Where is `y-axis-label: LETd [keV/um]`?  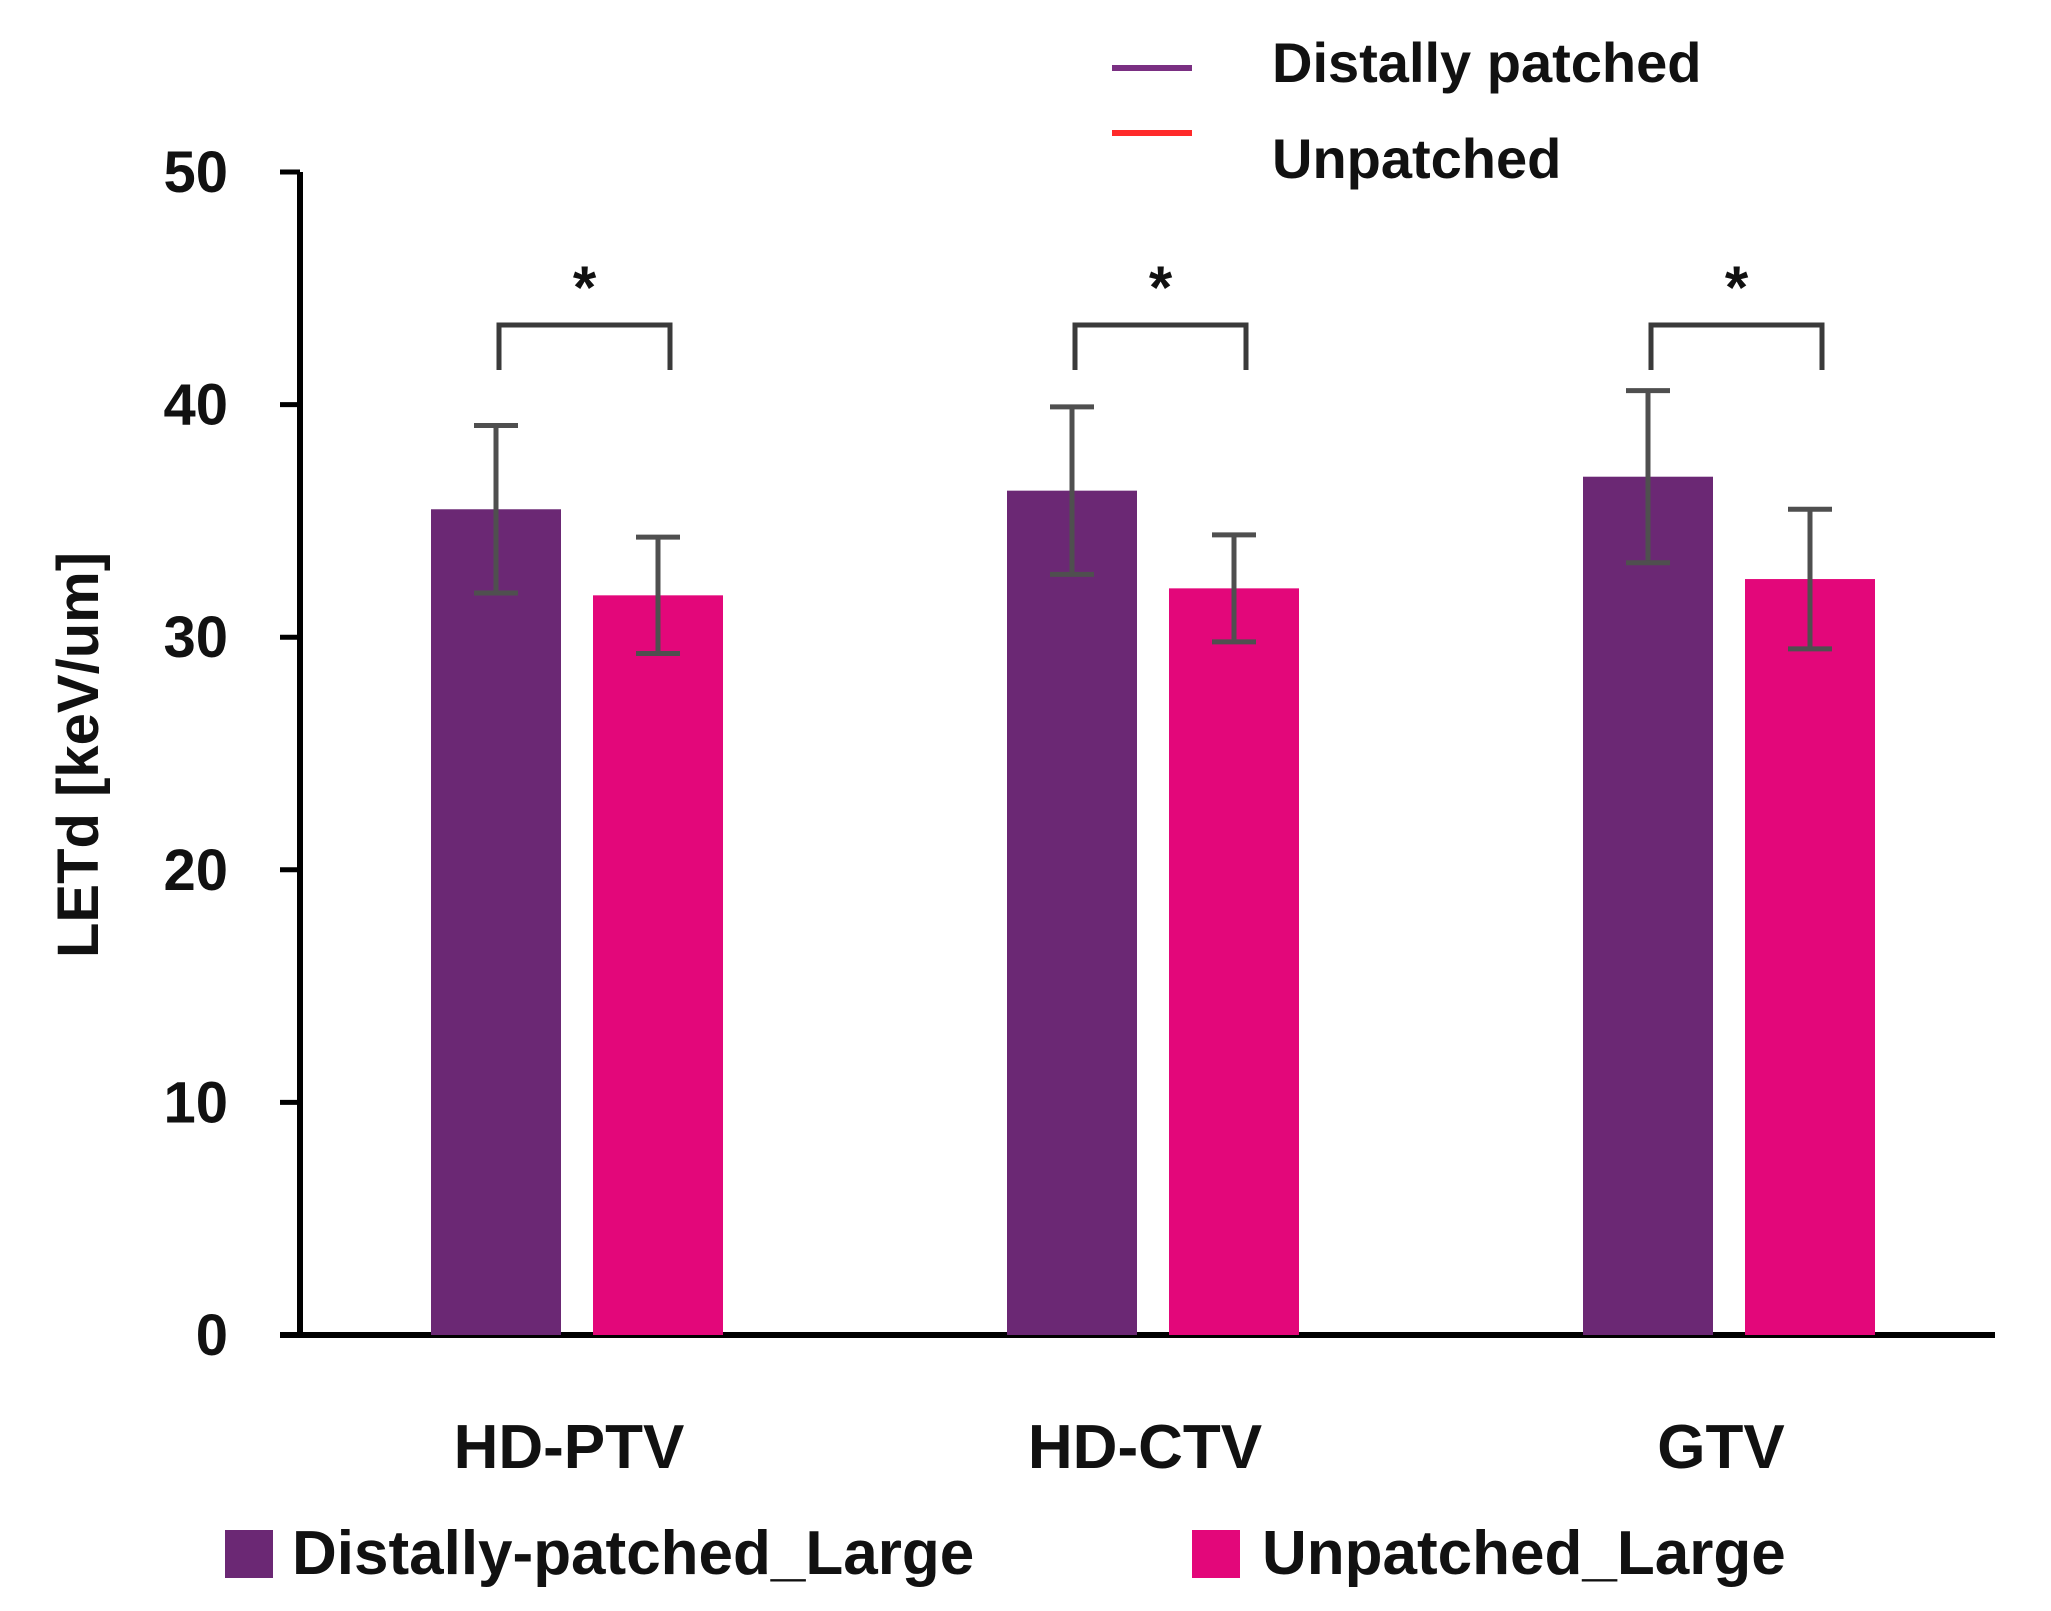
y-axis-label: LETd [keV/um] is located at coordinates (78, 755).